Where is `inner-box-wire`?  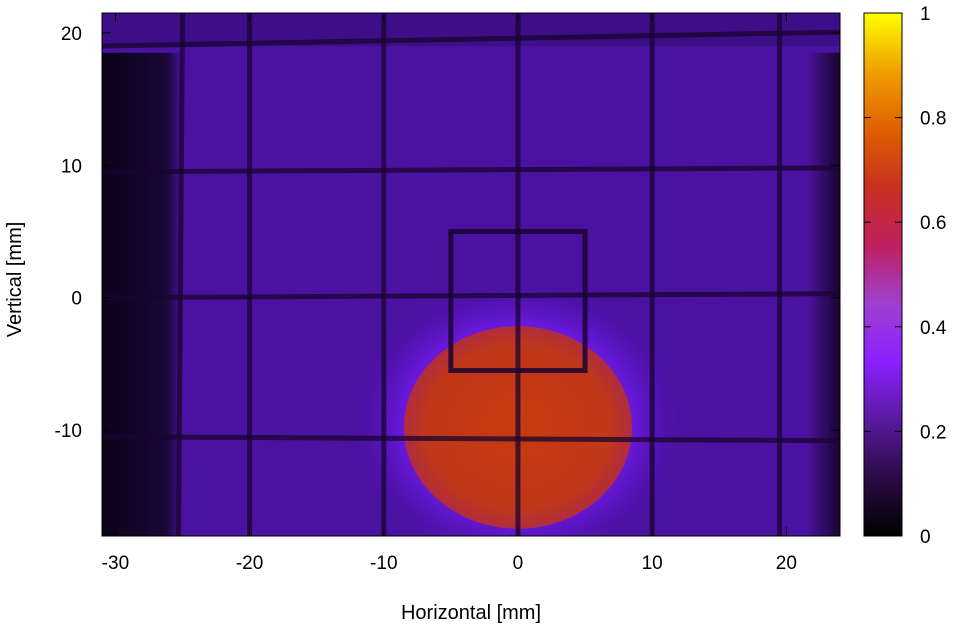 inner-box-wire is located at coordinates (518, 300).